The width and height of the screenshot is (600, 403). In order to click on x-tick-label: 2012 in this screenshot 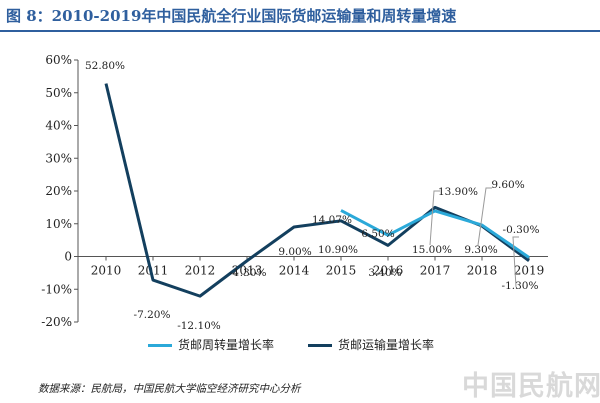, I will do `click(200, 271)`.